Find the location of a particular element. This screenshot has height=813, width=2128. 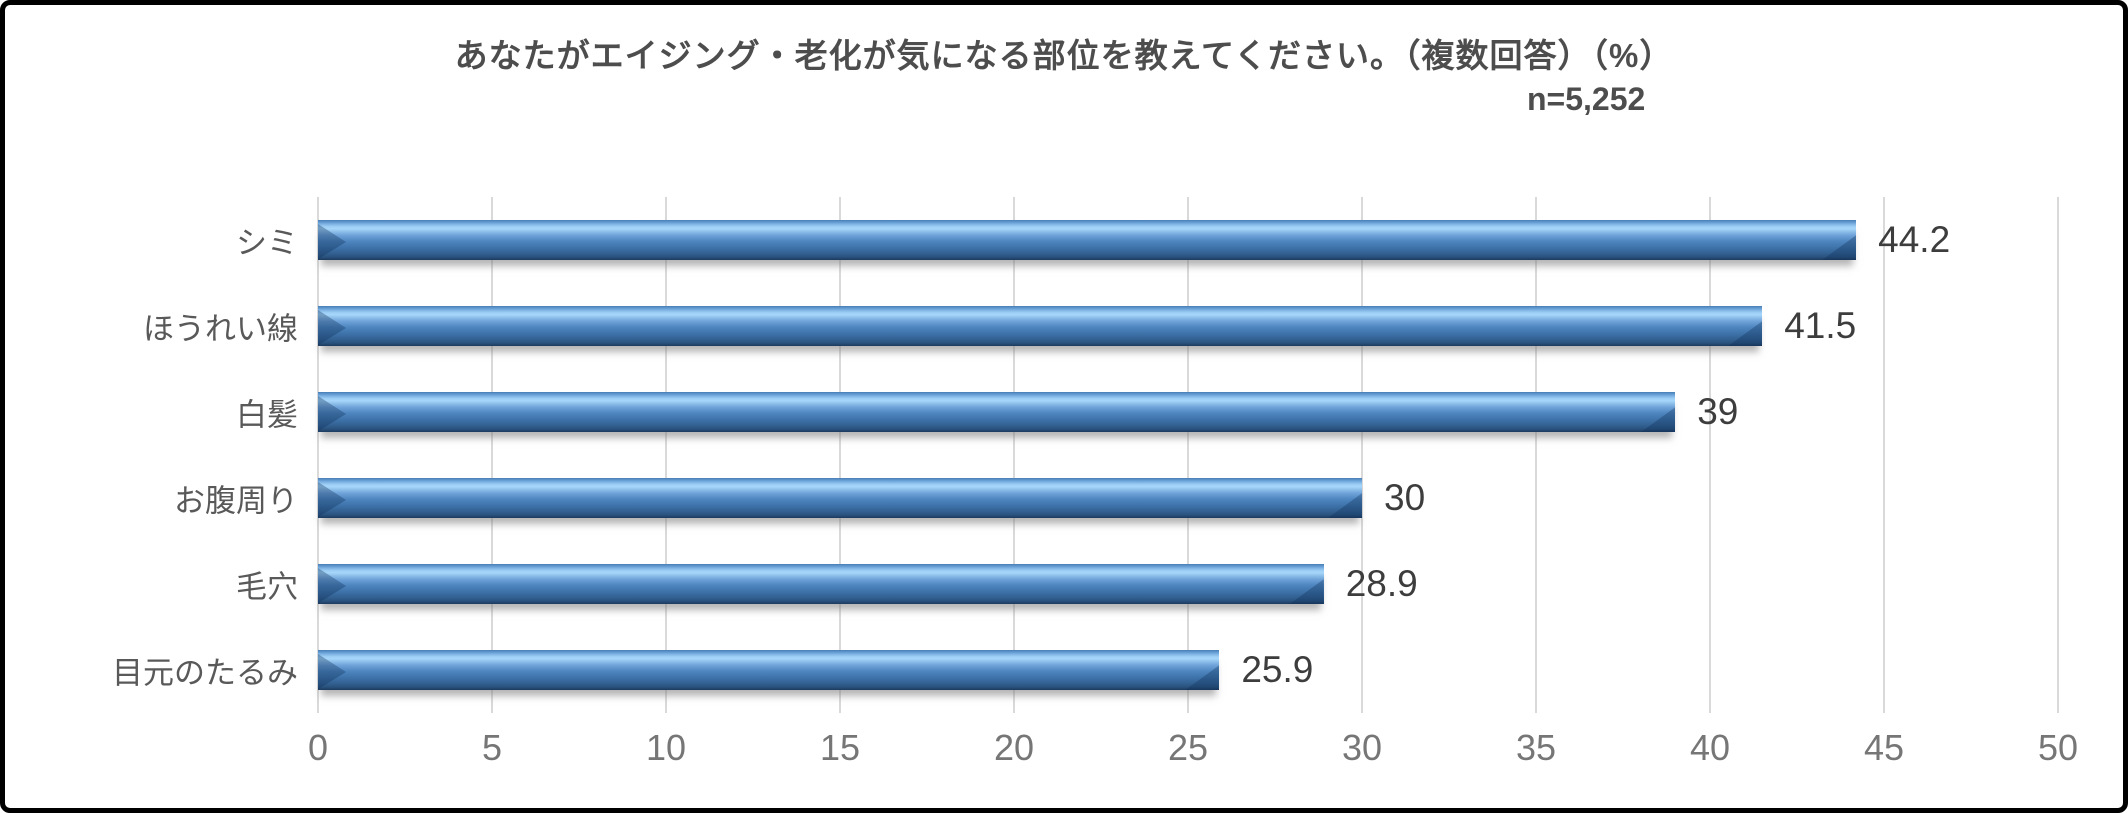

x-tick-label-30: 30 is located at coordinates (1362, 747).